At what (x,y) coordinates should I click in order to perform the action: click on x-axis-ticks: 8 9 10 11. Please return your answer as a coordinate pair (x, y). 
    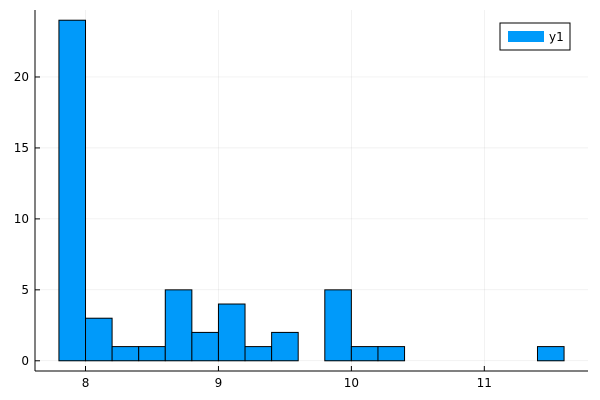
    Looking at the image, I should click on (287, 378).